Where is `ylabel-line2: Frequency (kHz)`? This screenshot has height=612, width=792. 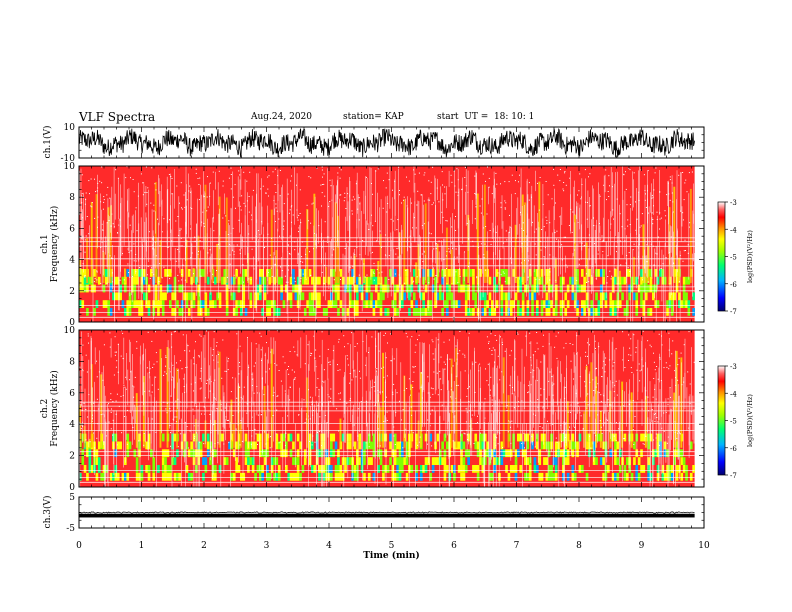 ylabel-line2: Frequency (kHz) is located at coordinates (54, 408).